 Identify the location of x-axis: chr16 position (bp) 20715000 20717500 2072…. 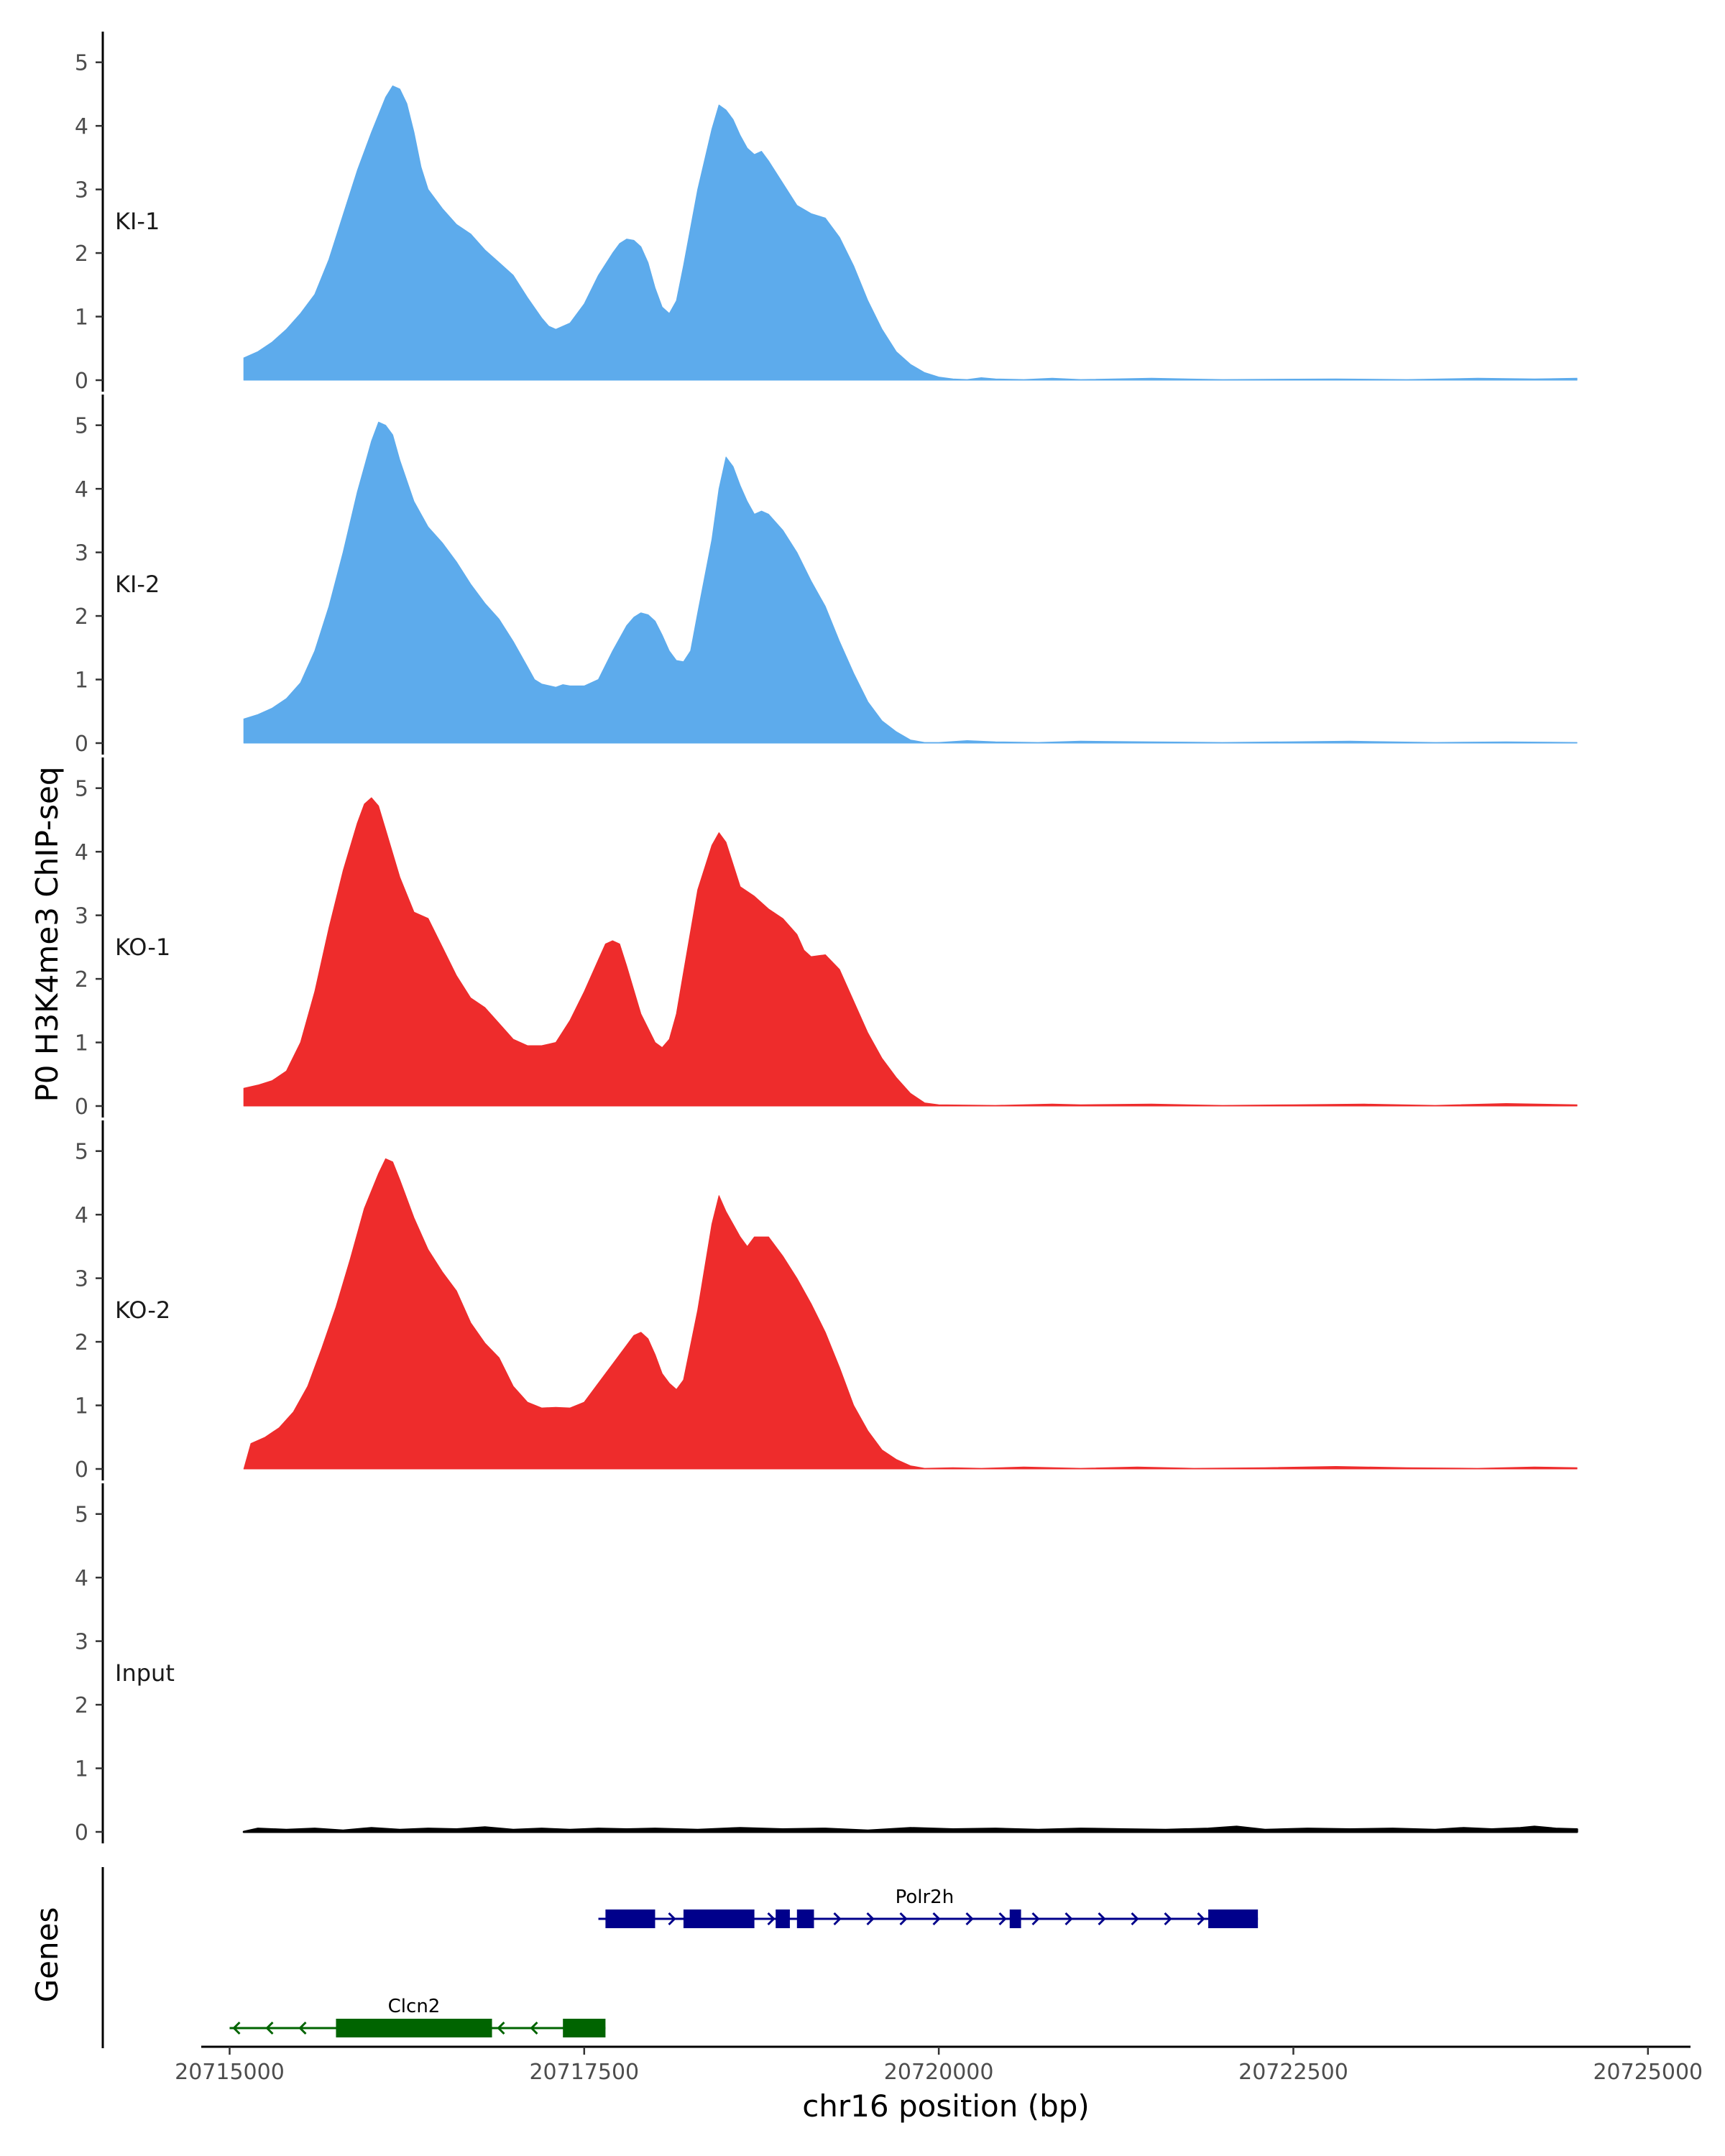
(939, 2084).